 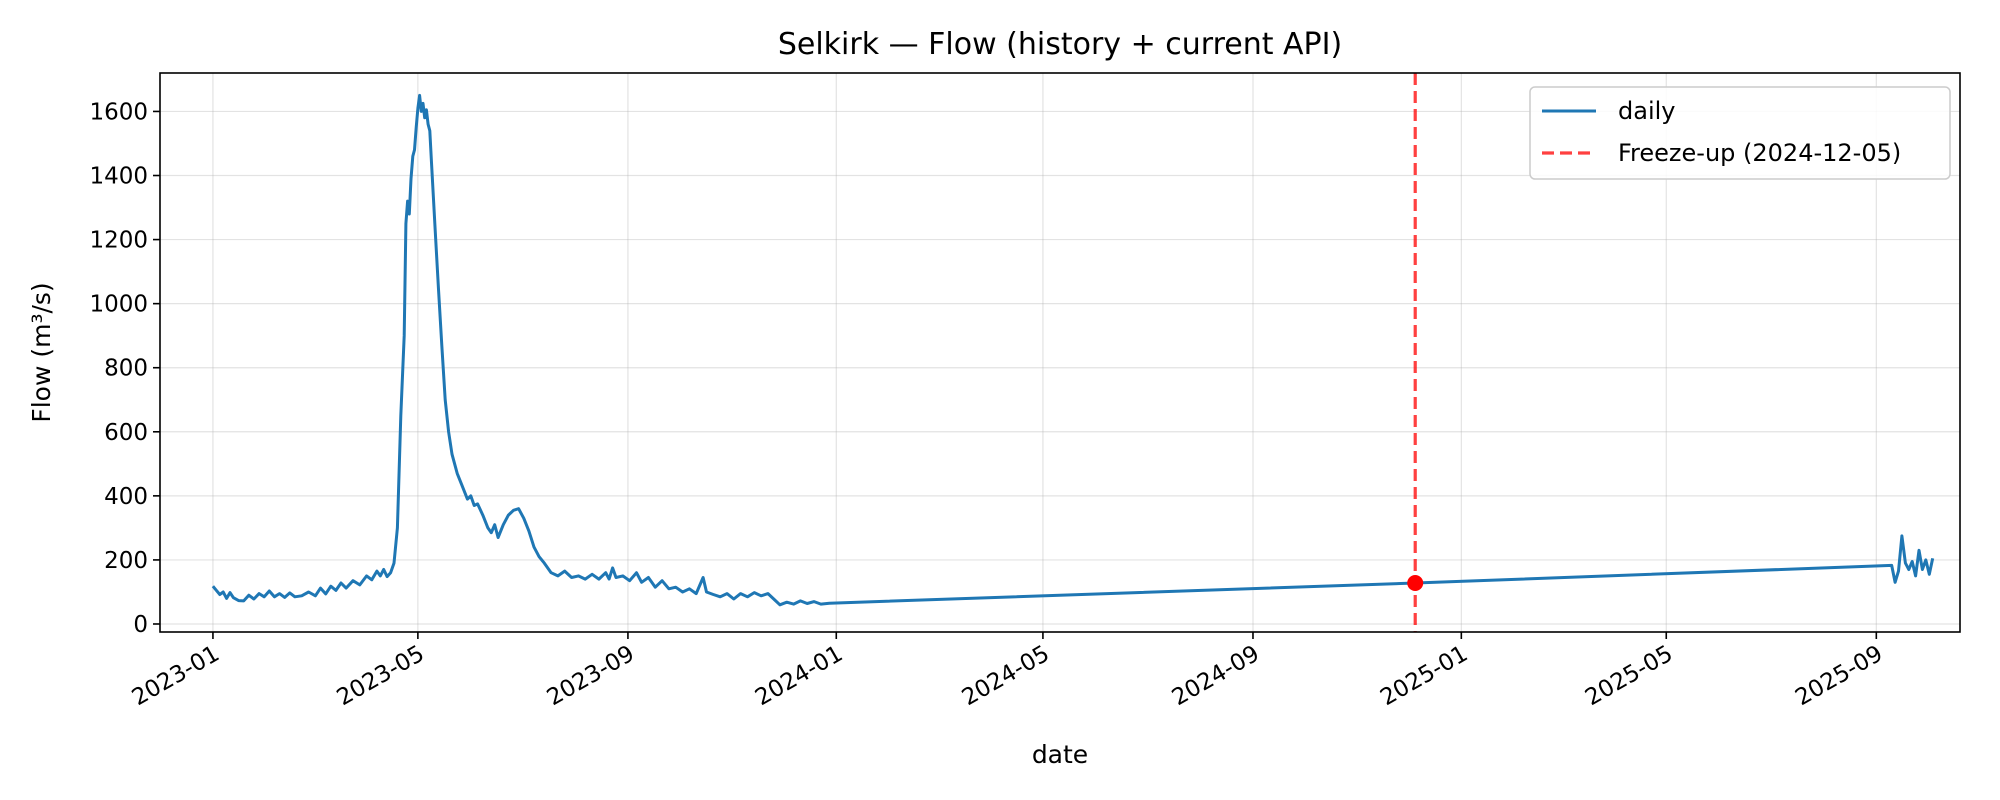 I want to click on y-tick-label: 1000, so click(x=118, y=305).